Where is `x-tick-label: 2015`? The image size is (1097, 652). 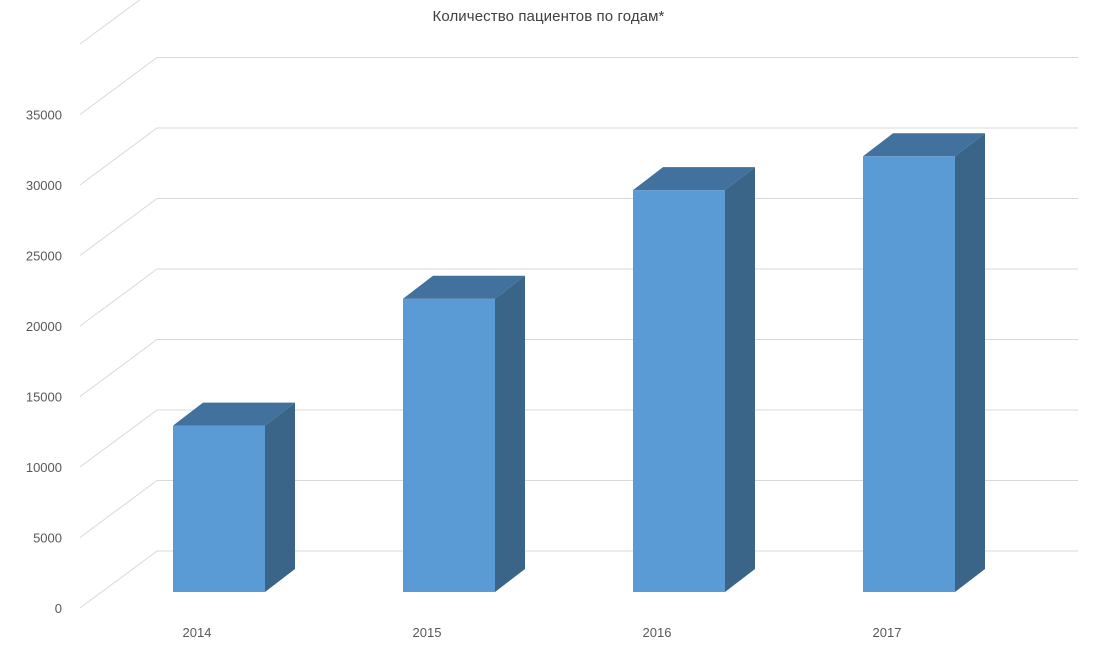
x-tick-label: 2015 is located at coordinates (427, 632).